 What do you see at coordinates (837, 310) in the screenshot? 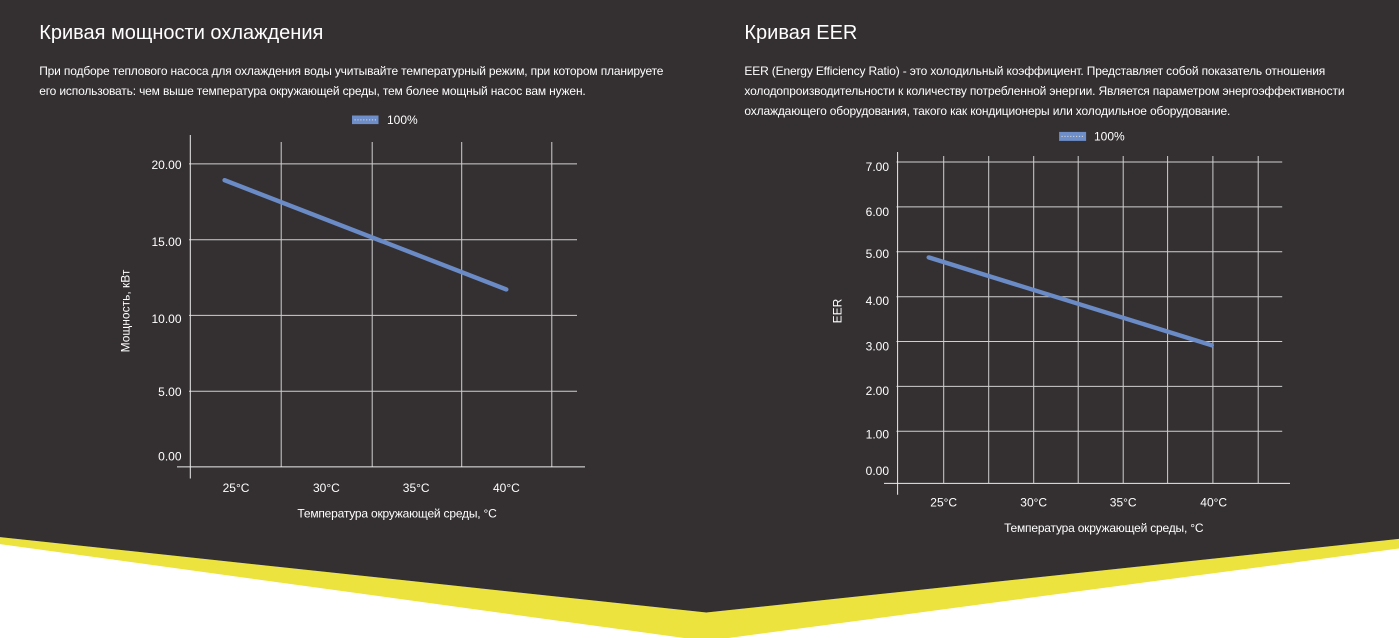
I see `svg-text: EER` at bounding box center [837, 310].